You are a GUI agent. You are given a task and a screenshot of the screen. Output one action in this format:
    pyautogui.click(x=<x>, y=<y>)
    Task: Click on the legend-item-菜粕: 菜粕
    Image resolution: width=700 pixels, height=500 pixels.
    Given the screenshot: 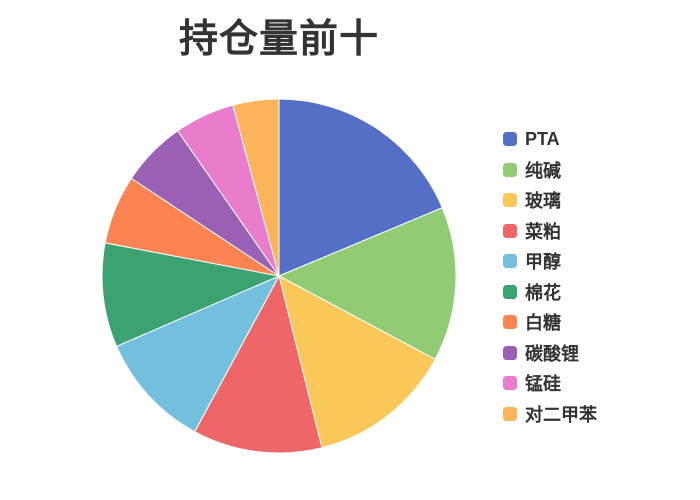 What is the action you would take?
    pyautogui.click(x=550, y=231)
    